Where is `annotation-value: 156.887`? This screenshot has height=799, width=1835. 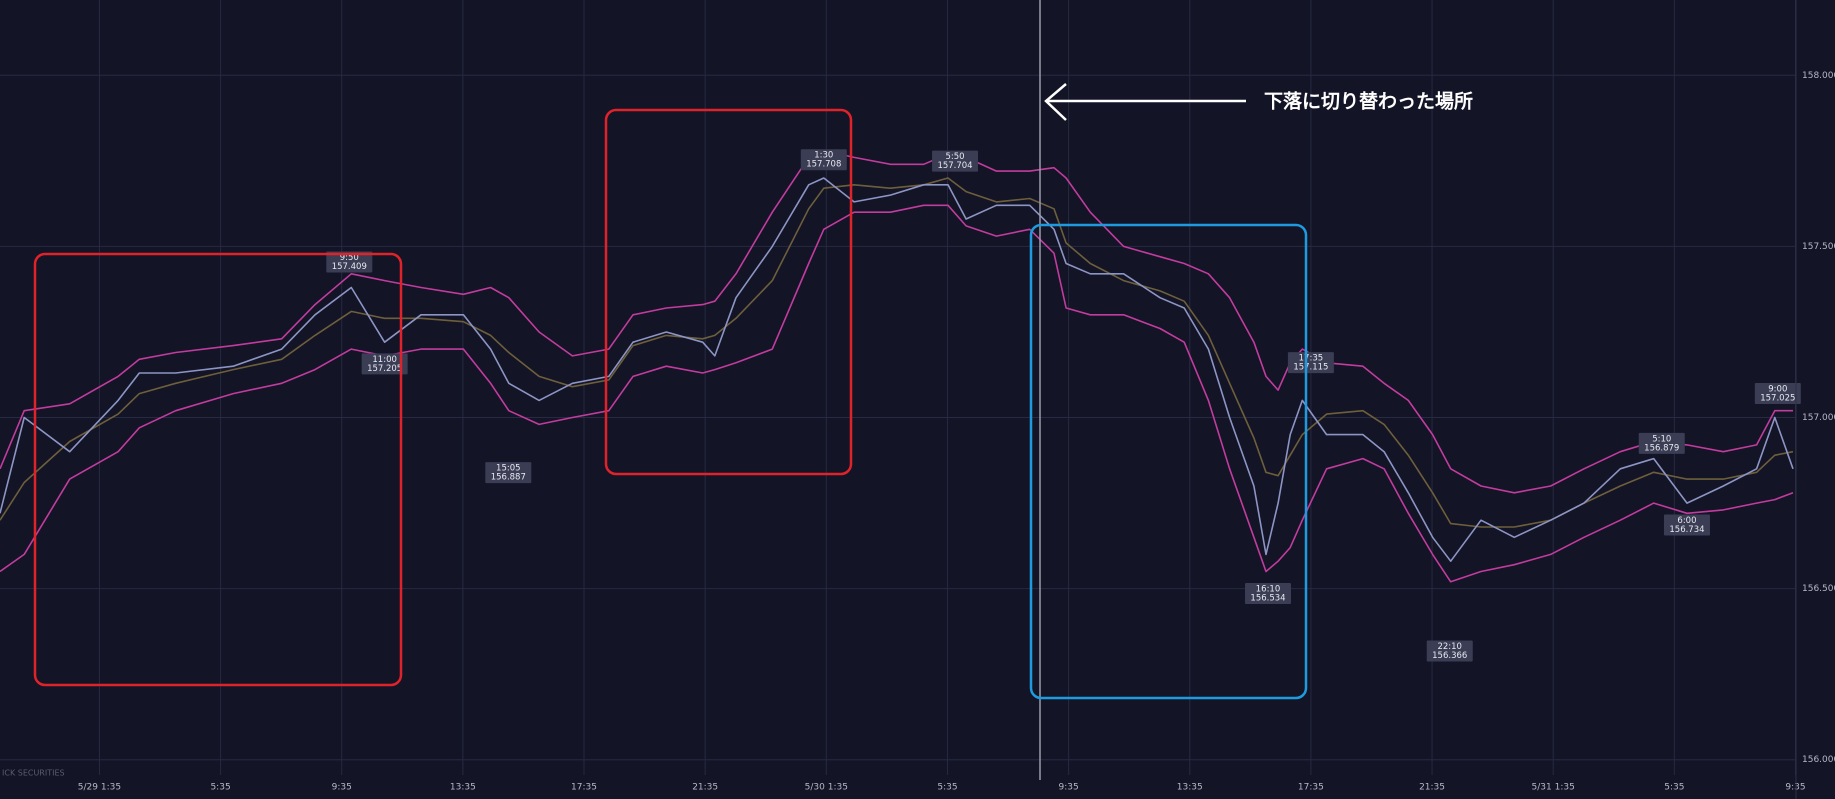 annotation-value: 156.887 is located at coordinates (508, 478).